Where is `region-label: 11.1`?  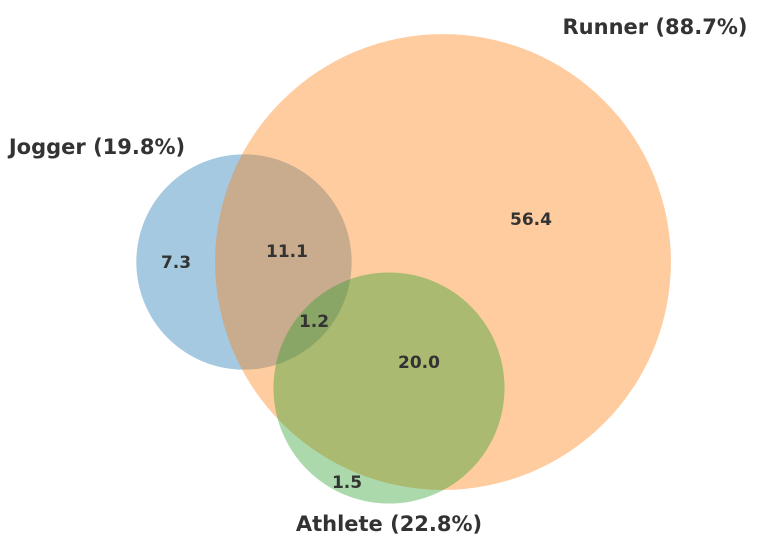
region-label: 11.1 is located at coordinates (287, 252).